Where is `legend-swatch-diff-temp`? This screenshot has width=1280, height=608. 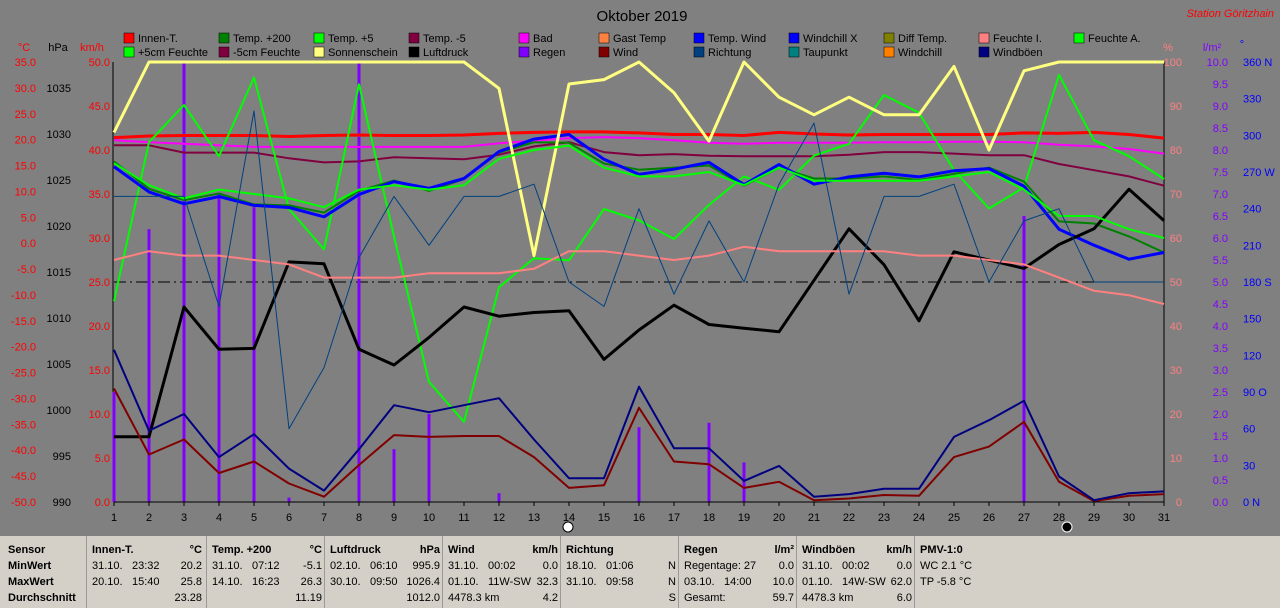
legend-swatch-diff-temp is located at coordinates (889, 38).